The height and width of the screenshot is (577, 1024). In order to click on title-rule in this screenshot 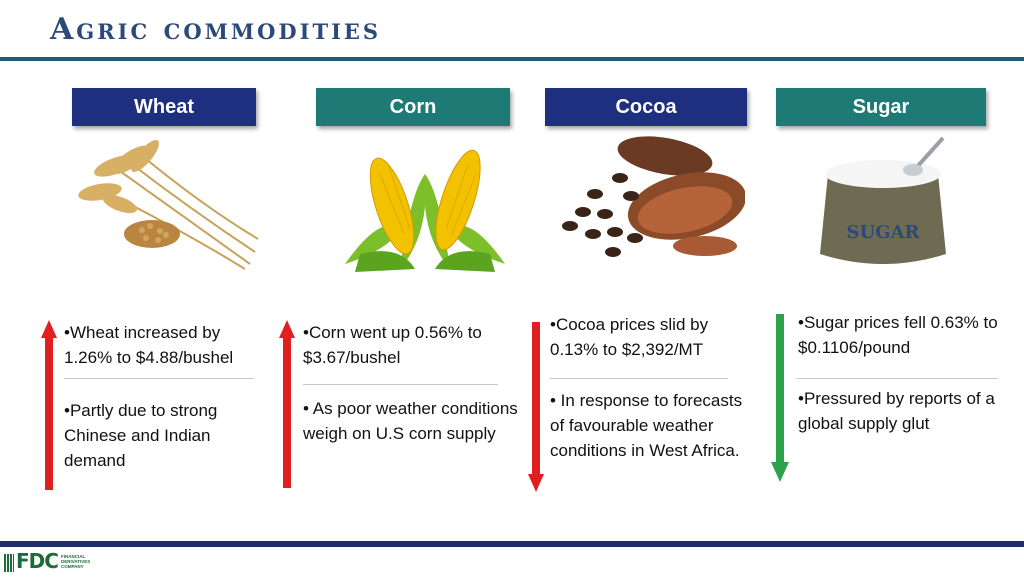, I will do `click(512, 59)`.